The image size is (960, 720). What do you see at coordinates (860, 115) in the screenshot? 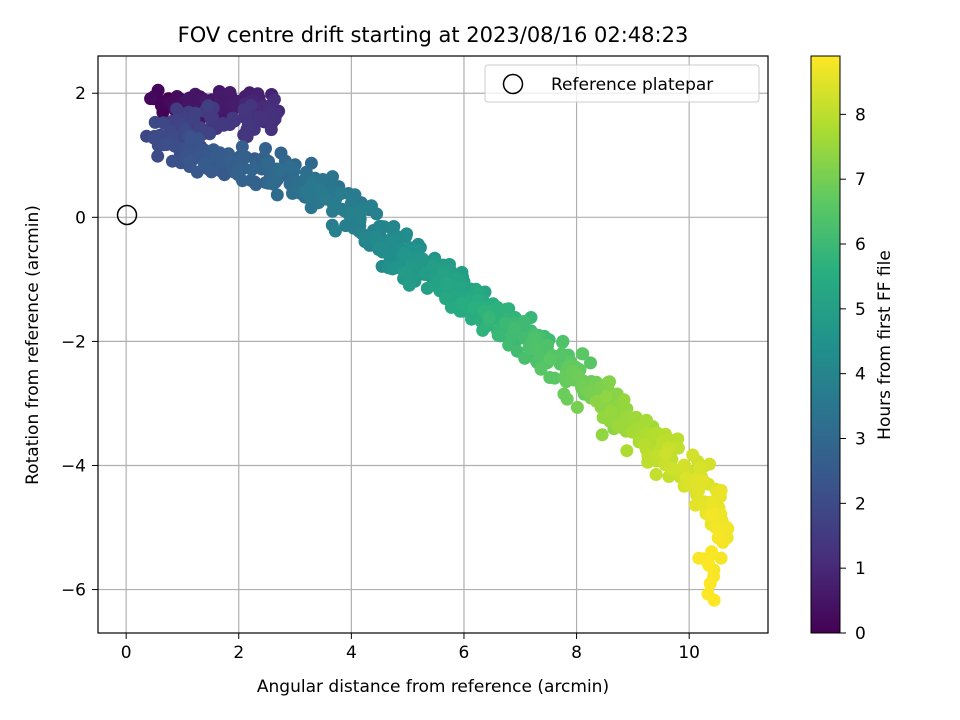
I see `colorbar-tick-label: 8` at bounding box center [860, 115].